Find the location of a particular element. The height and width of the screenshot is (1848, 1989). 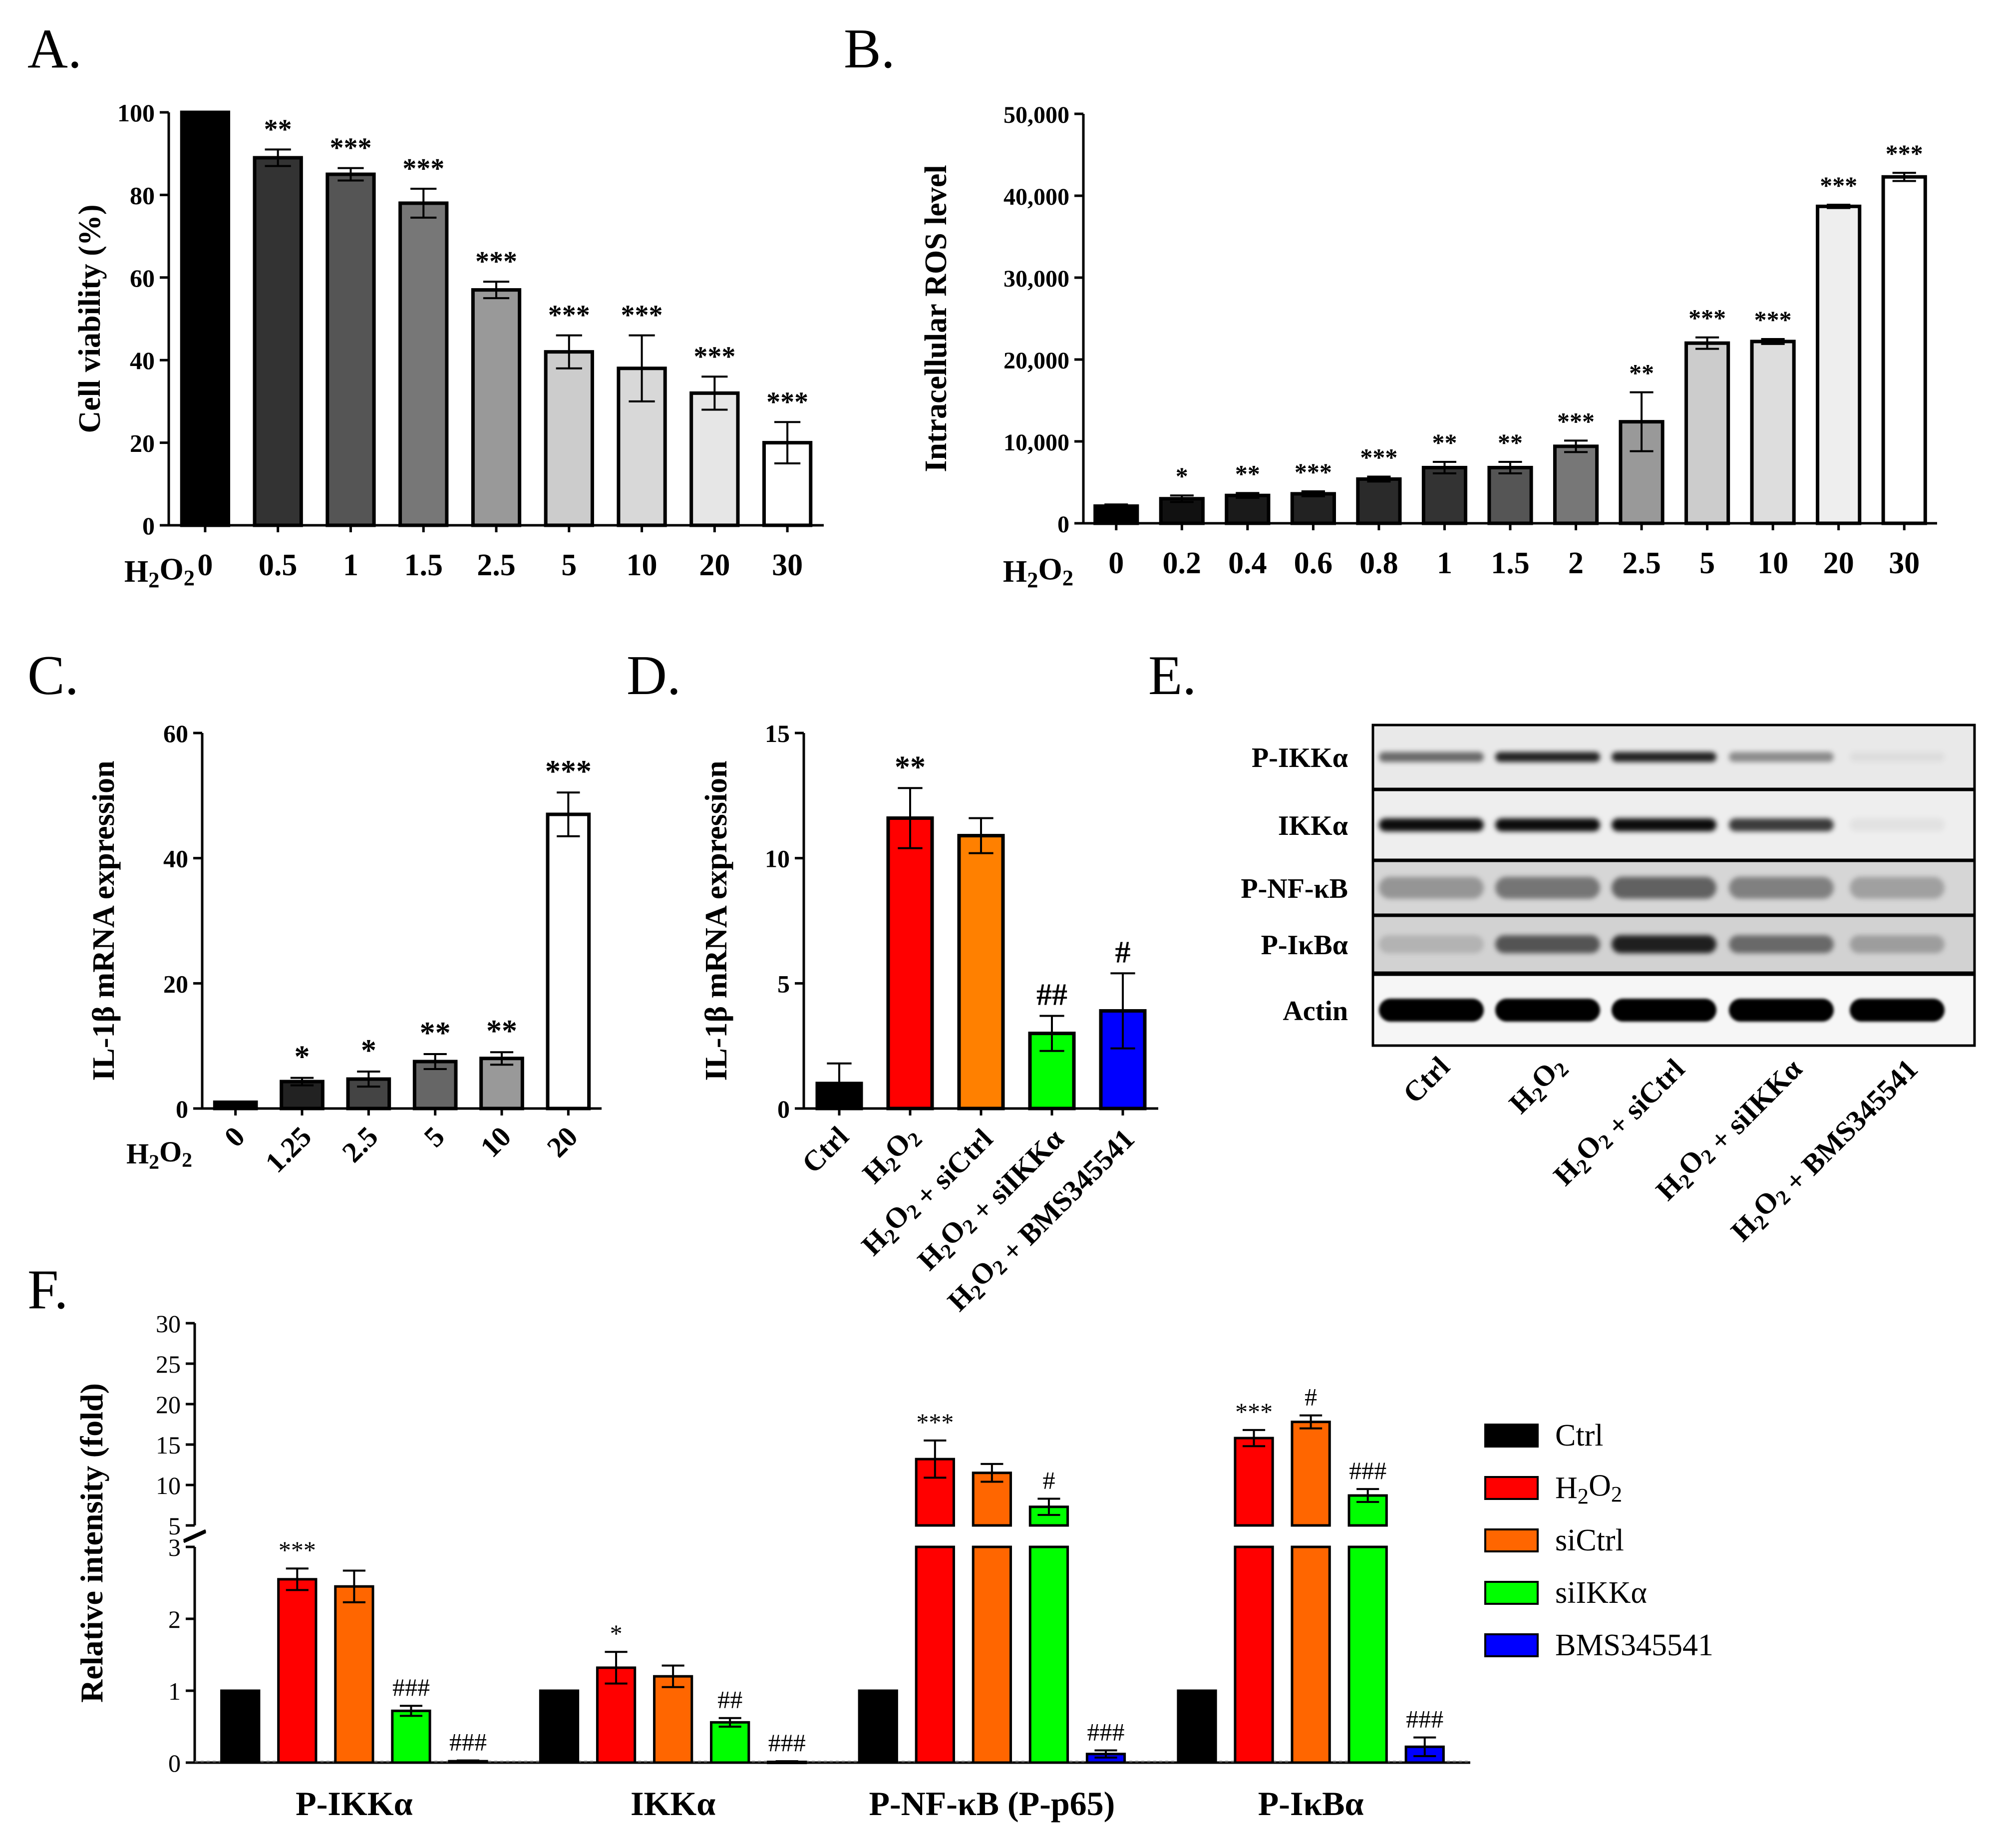

significance-mark: ## is located at coordinates (729, 1700).